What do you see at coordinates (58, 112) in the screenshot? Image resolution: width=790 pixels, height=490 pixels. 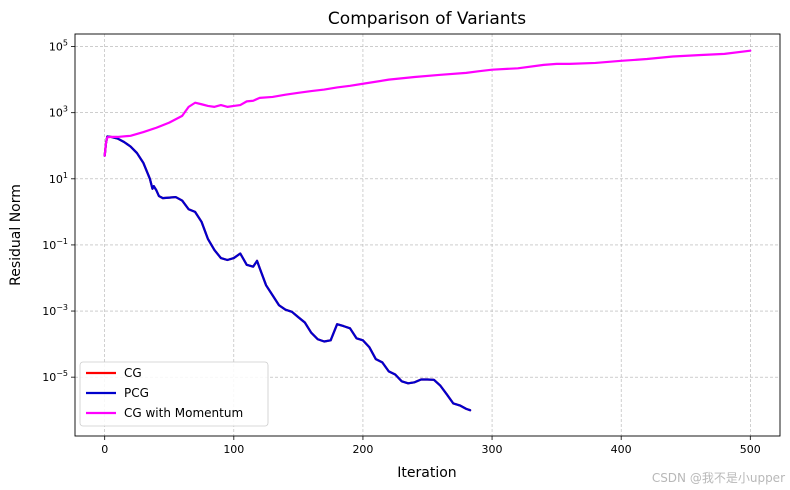 I see `y-tick-label: 10³` at bounding box center [58, 112].